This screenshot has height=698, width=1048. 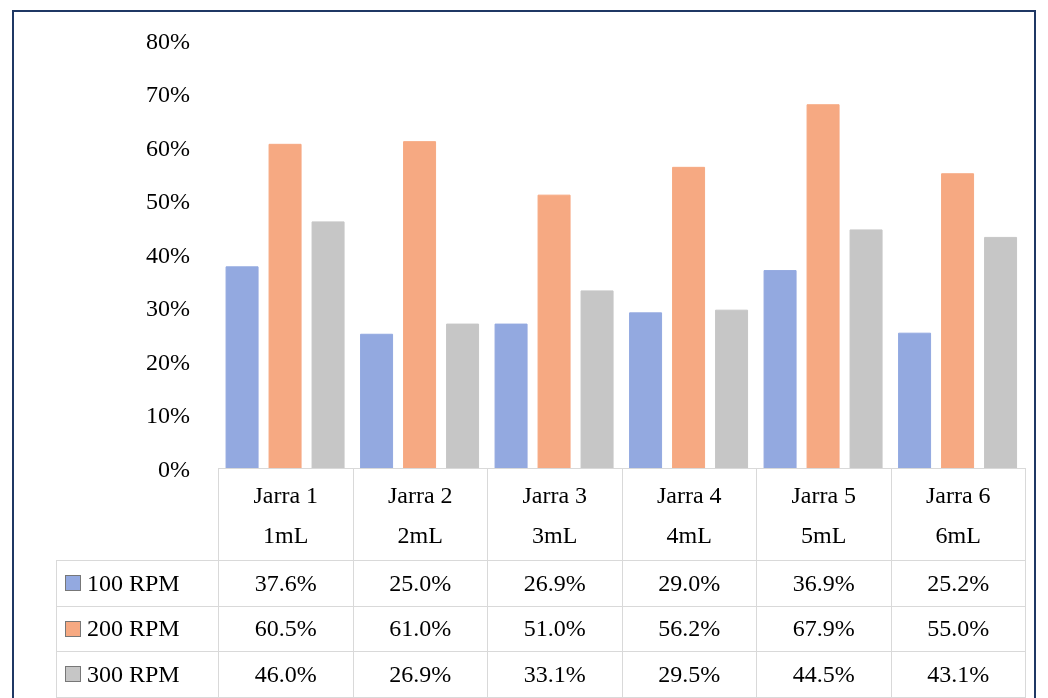 What do you see at coordinates (555, 628) in the screenshot?
I see `data-label: 51.0%` at bounding box center [555, 628].